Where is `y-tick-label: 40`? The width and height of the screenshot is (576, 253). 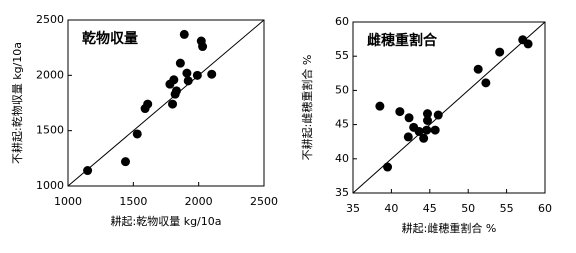 y-tick-label: 40 is located at coordinates (342, 158).